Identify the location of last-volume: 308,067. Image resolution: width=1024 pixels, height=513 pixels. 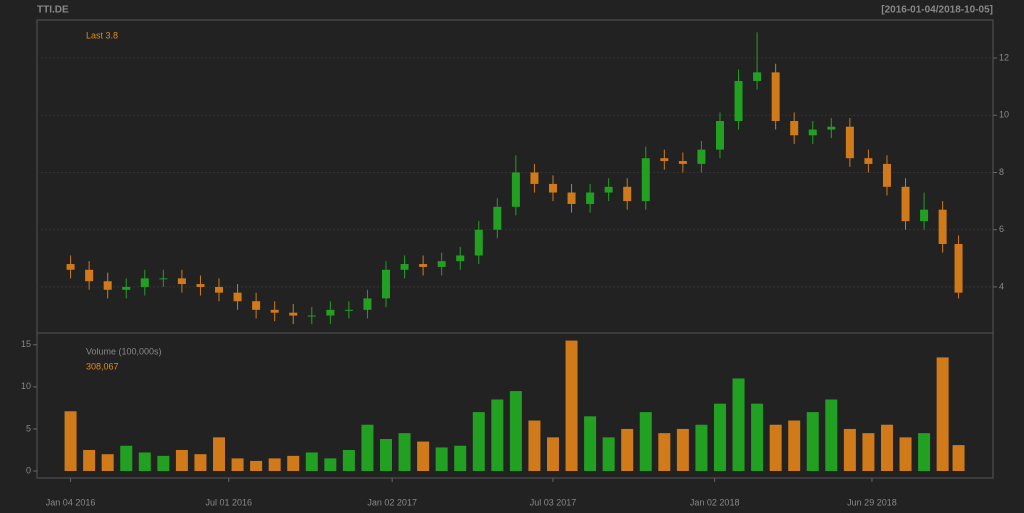
(102, 366).